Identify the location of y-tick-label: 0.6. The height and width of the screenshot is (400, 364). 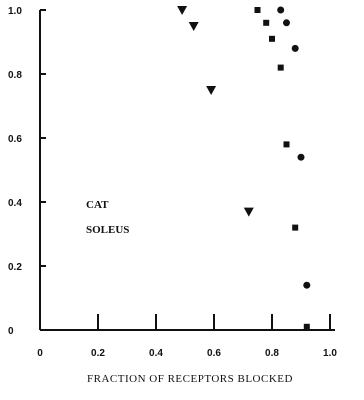
(15, 139).